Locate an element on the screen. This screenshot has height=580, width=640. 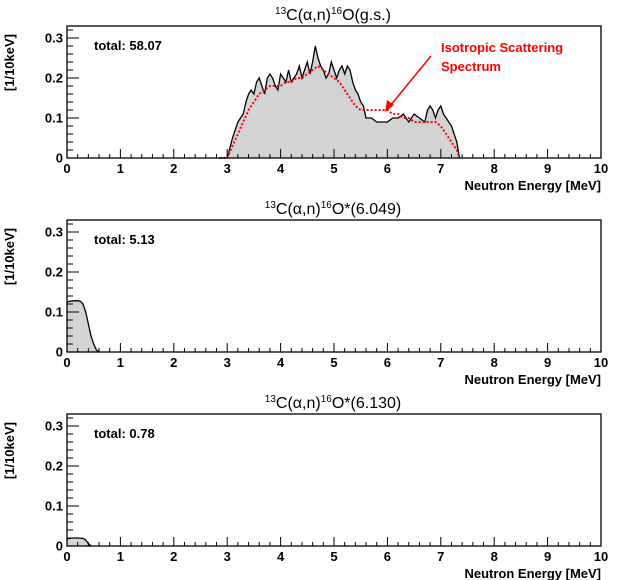
chart-title: 13C(α,n)16O(g.s.) is located at coordinates (333, 15).